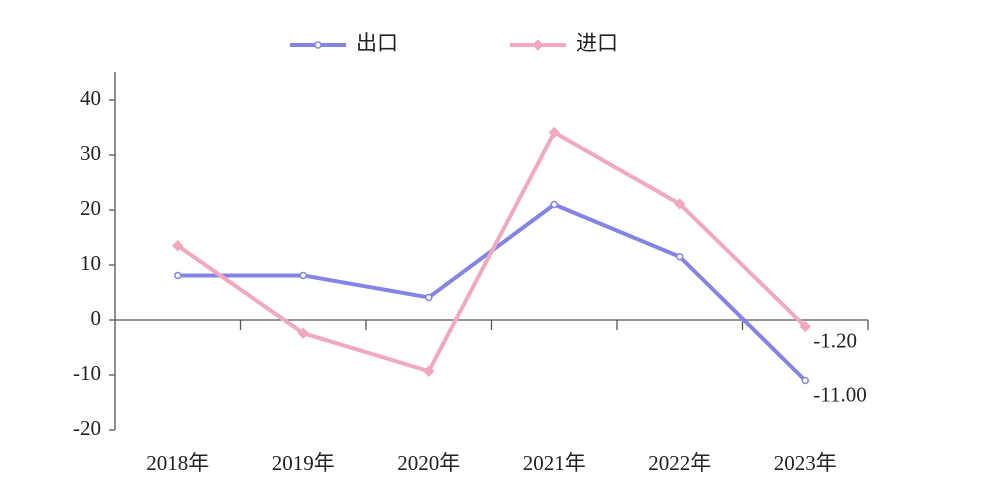 The height and width of the screenshot is (502, 1005). What do you see at coordinates (90, 208) in the screenshot?
I see `y-tick-label: 20` at bounding box center [90, 208].